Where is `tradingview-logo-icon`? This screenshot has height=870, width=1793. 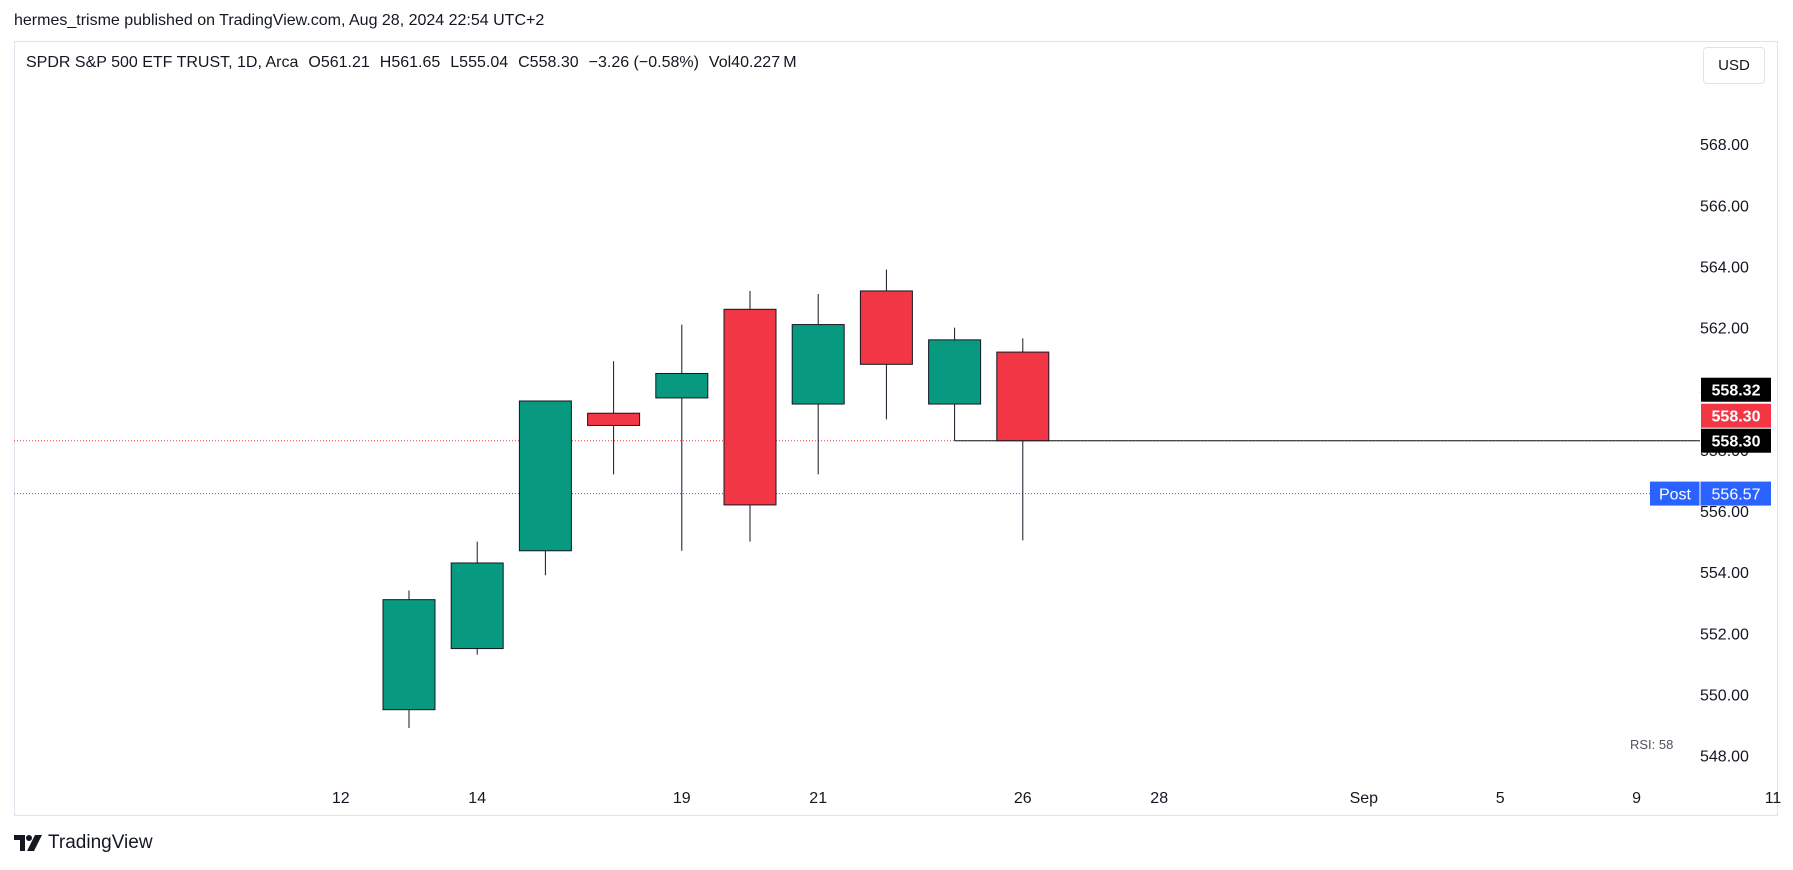 tradingview-logo-icon is located at coordinates (28, 843).